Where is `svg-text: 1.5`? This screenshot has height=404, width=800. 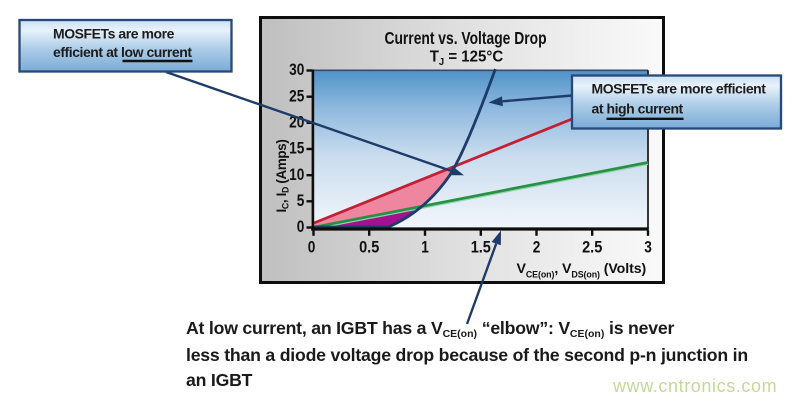
svg-text: 1.5 is located at coordinates (481, 247).